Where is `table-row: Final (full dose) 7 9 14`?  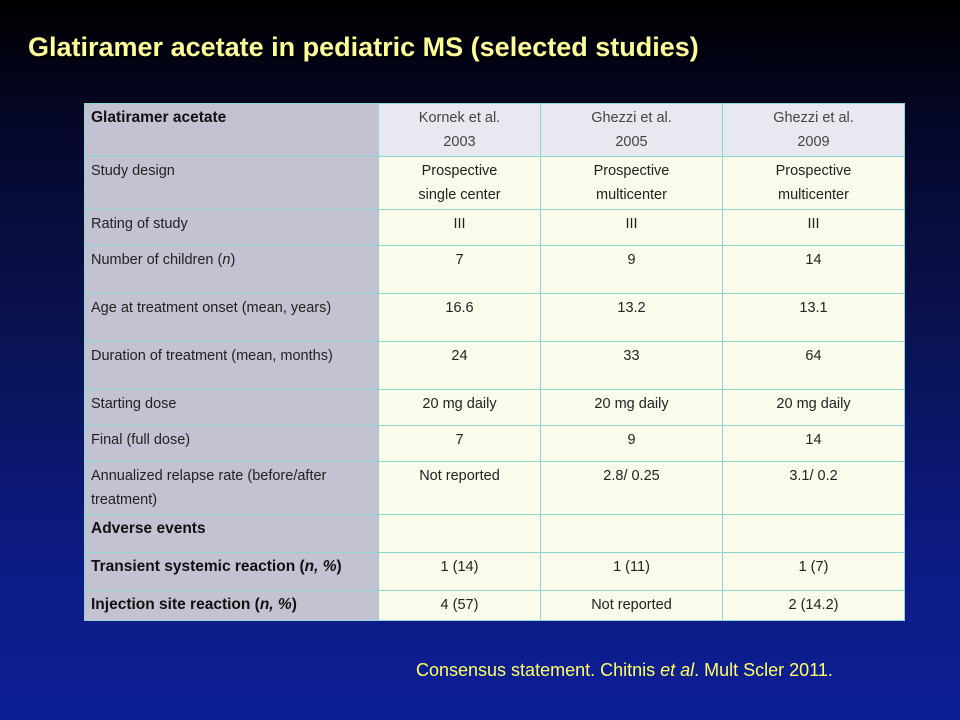
table-row: Final (full dose) 7 9 14 is located at coordinates (494, 443).